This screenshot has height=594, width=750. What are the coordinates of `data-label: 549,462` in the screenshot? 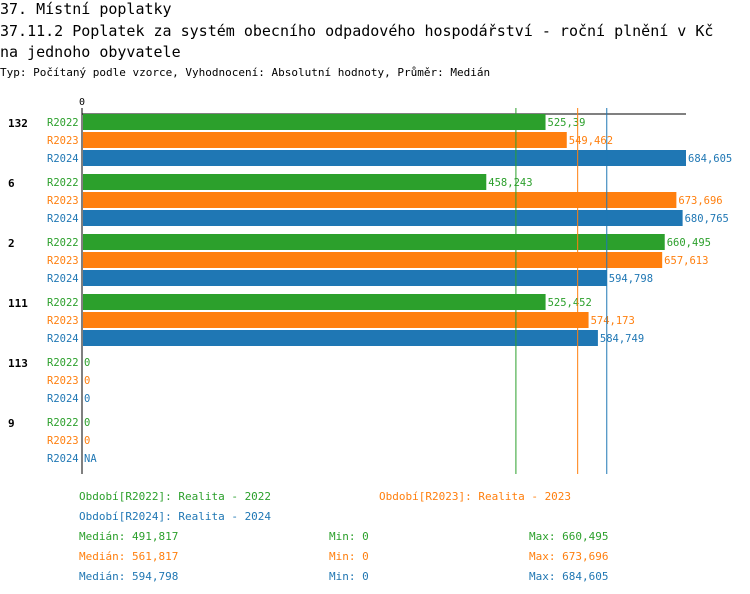 It's located at (591, 141).